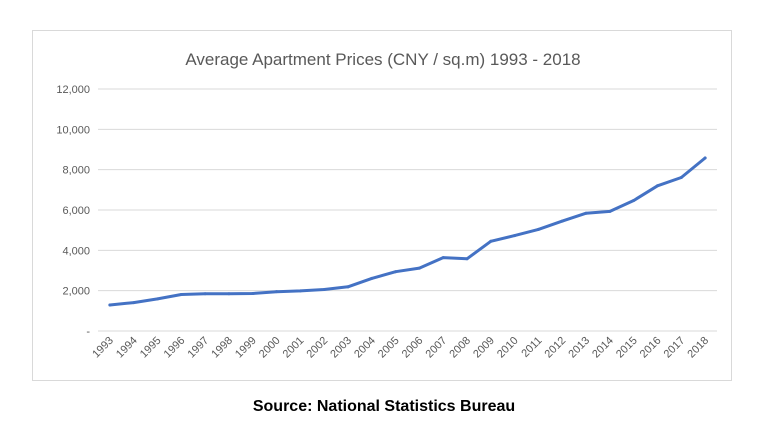  Describe the element at coordinates (341, 348) in the screenshot. I see `x-tick-label: 2003` at that location.